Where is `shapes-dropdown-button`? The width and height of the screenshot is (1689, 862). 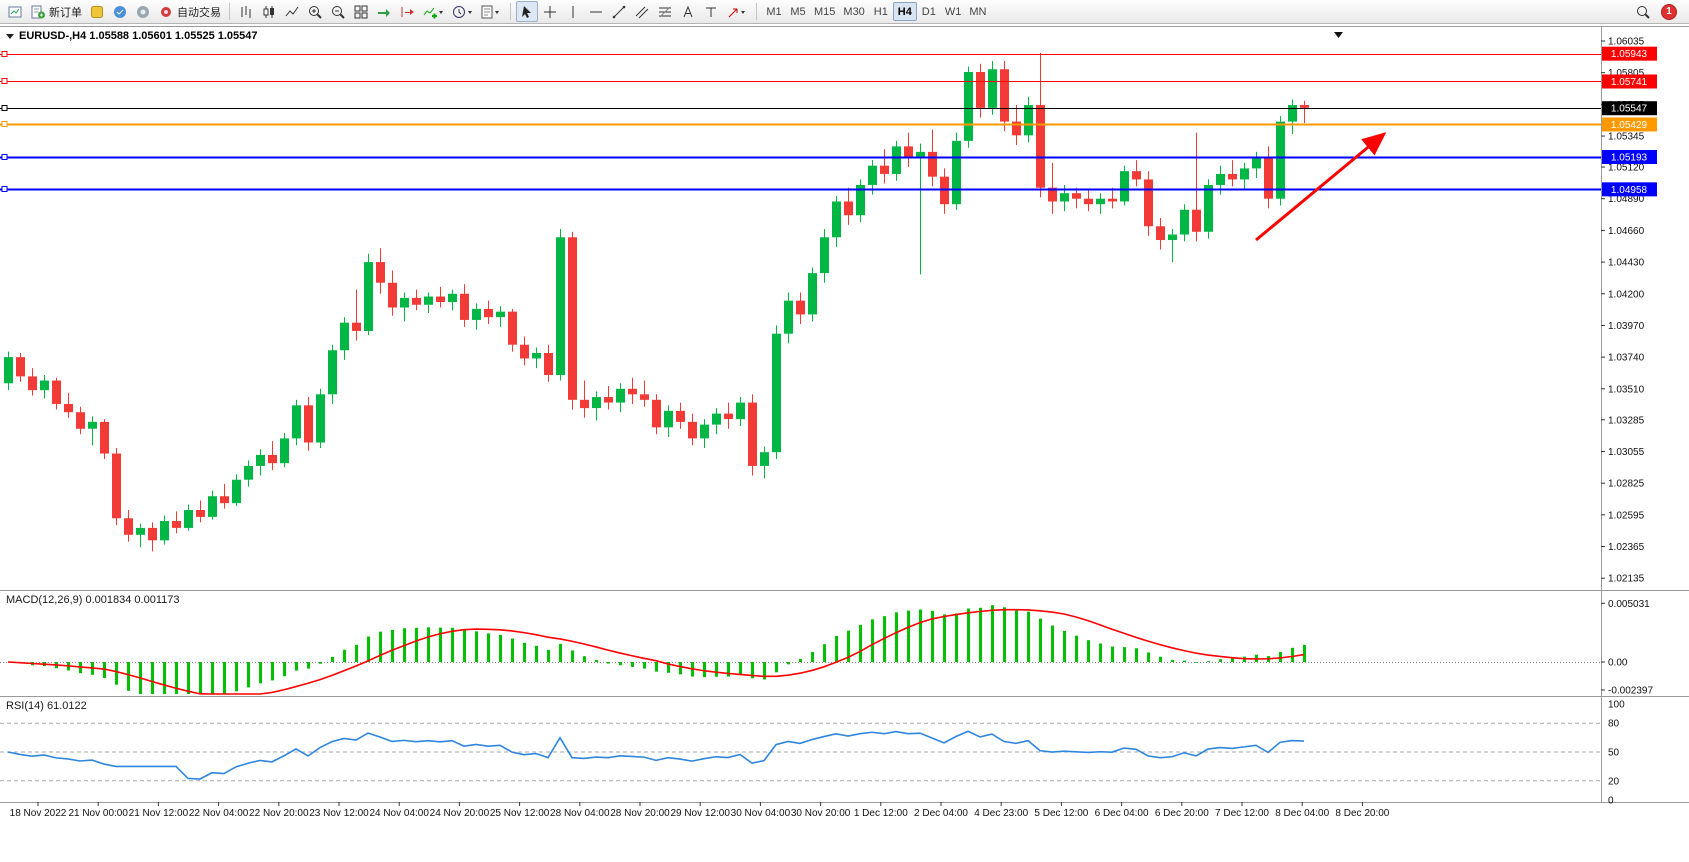
shapes-dropdown-button is located at coordinates (737, 11).